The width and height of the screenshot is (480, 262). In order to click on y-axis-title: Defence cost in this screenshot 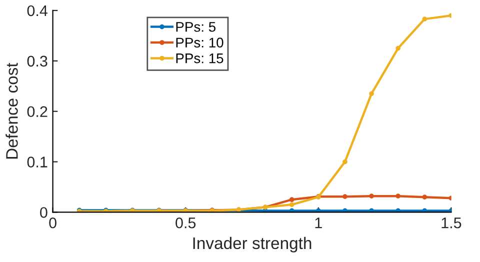, I will do `click(12, 110)`.